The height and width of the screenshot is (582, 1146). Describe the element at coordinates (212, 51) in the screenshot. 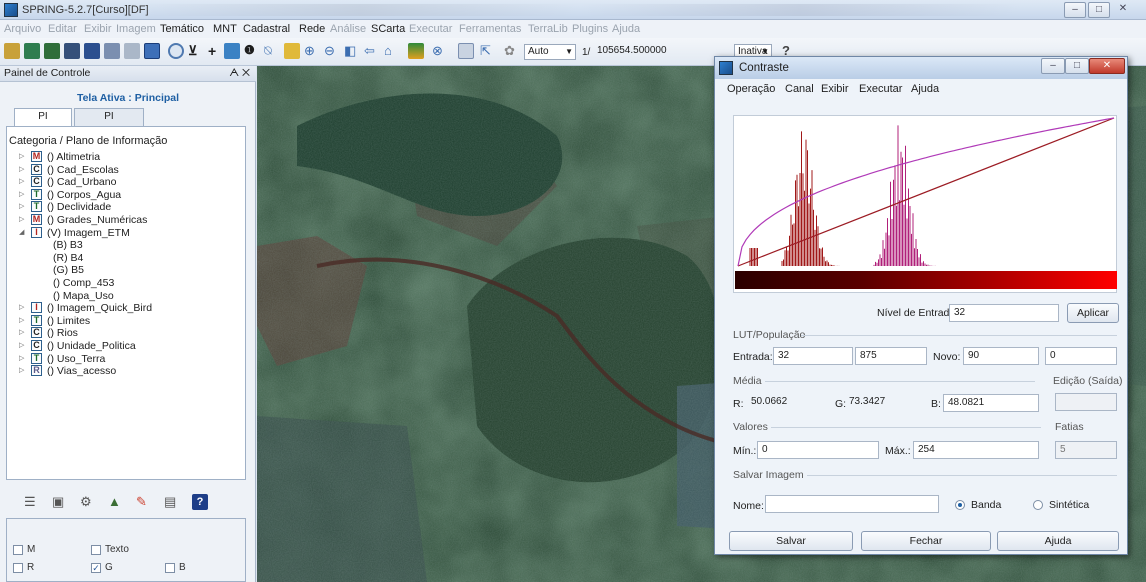

I see `add-icon: +` at that location.